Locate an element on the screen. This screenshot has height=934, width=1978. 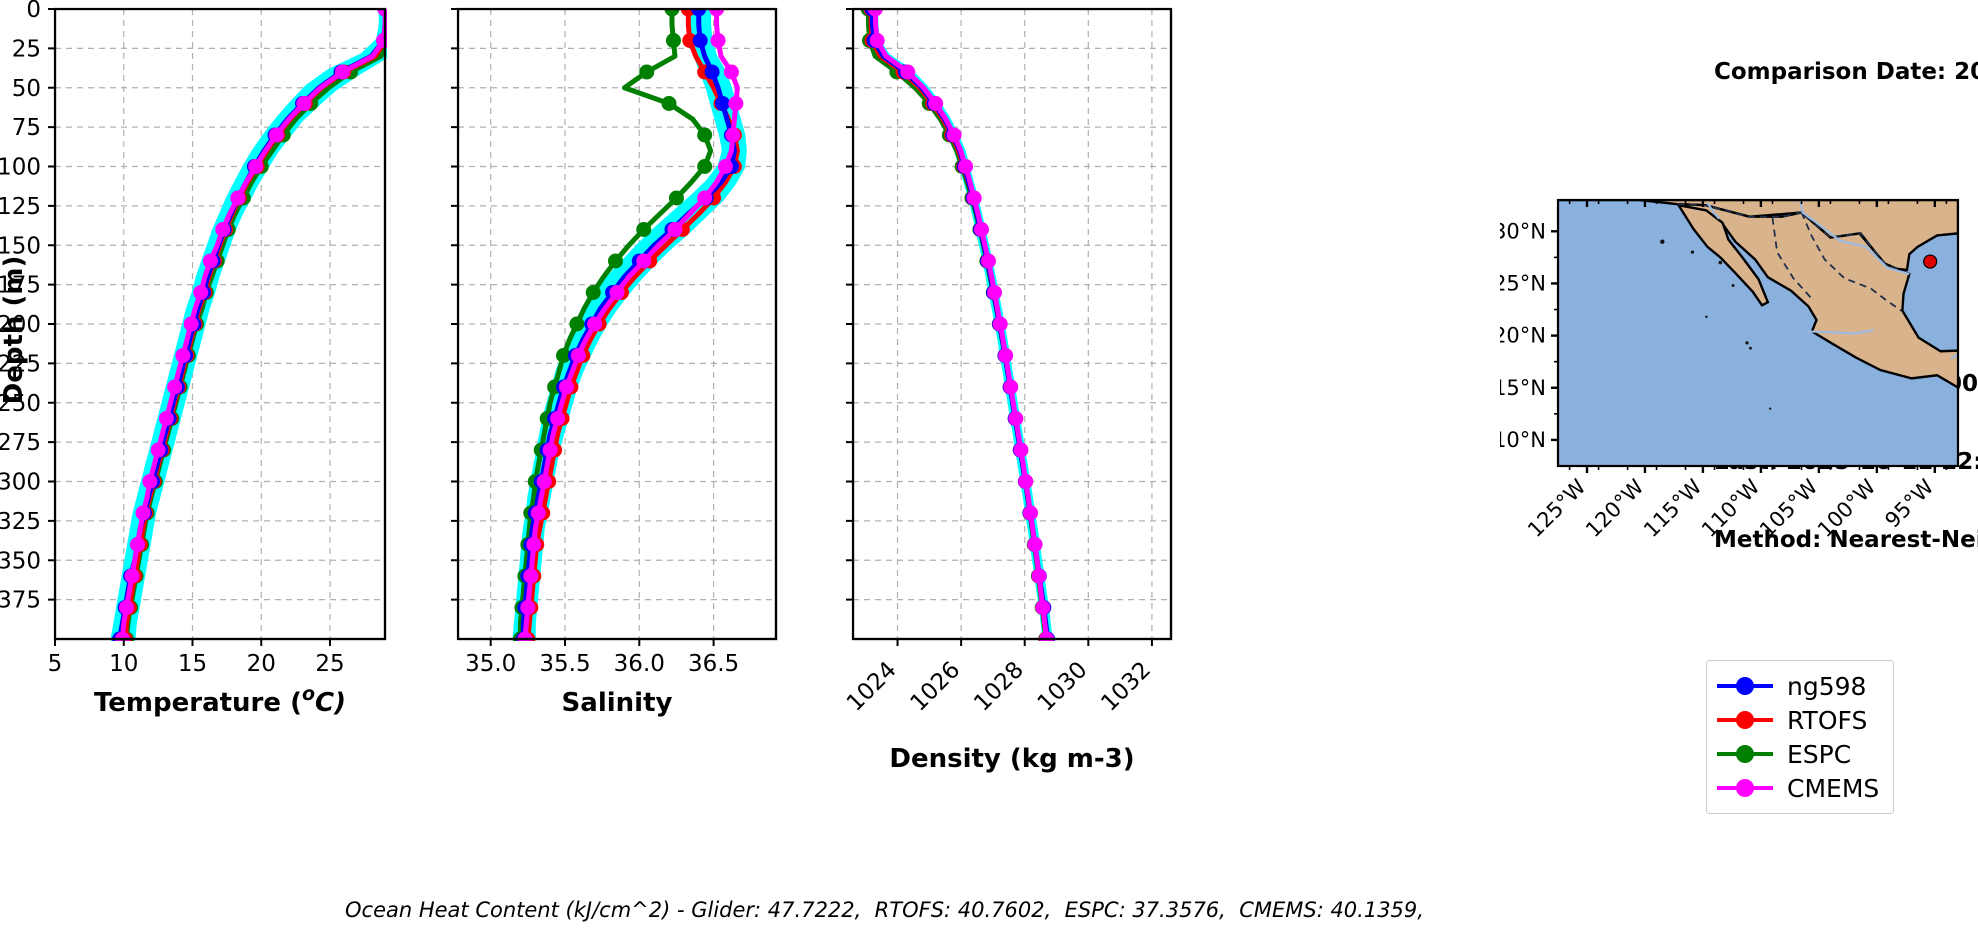
y-tick-label: 75 is located at coordinates (26, 128).